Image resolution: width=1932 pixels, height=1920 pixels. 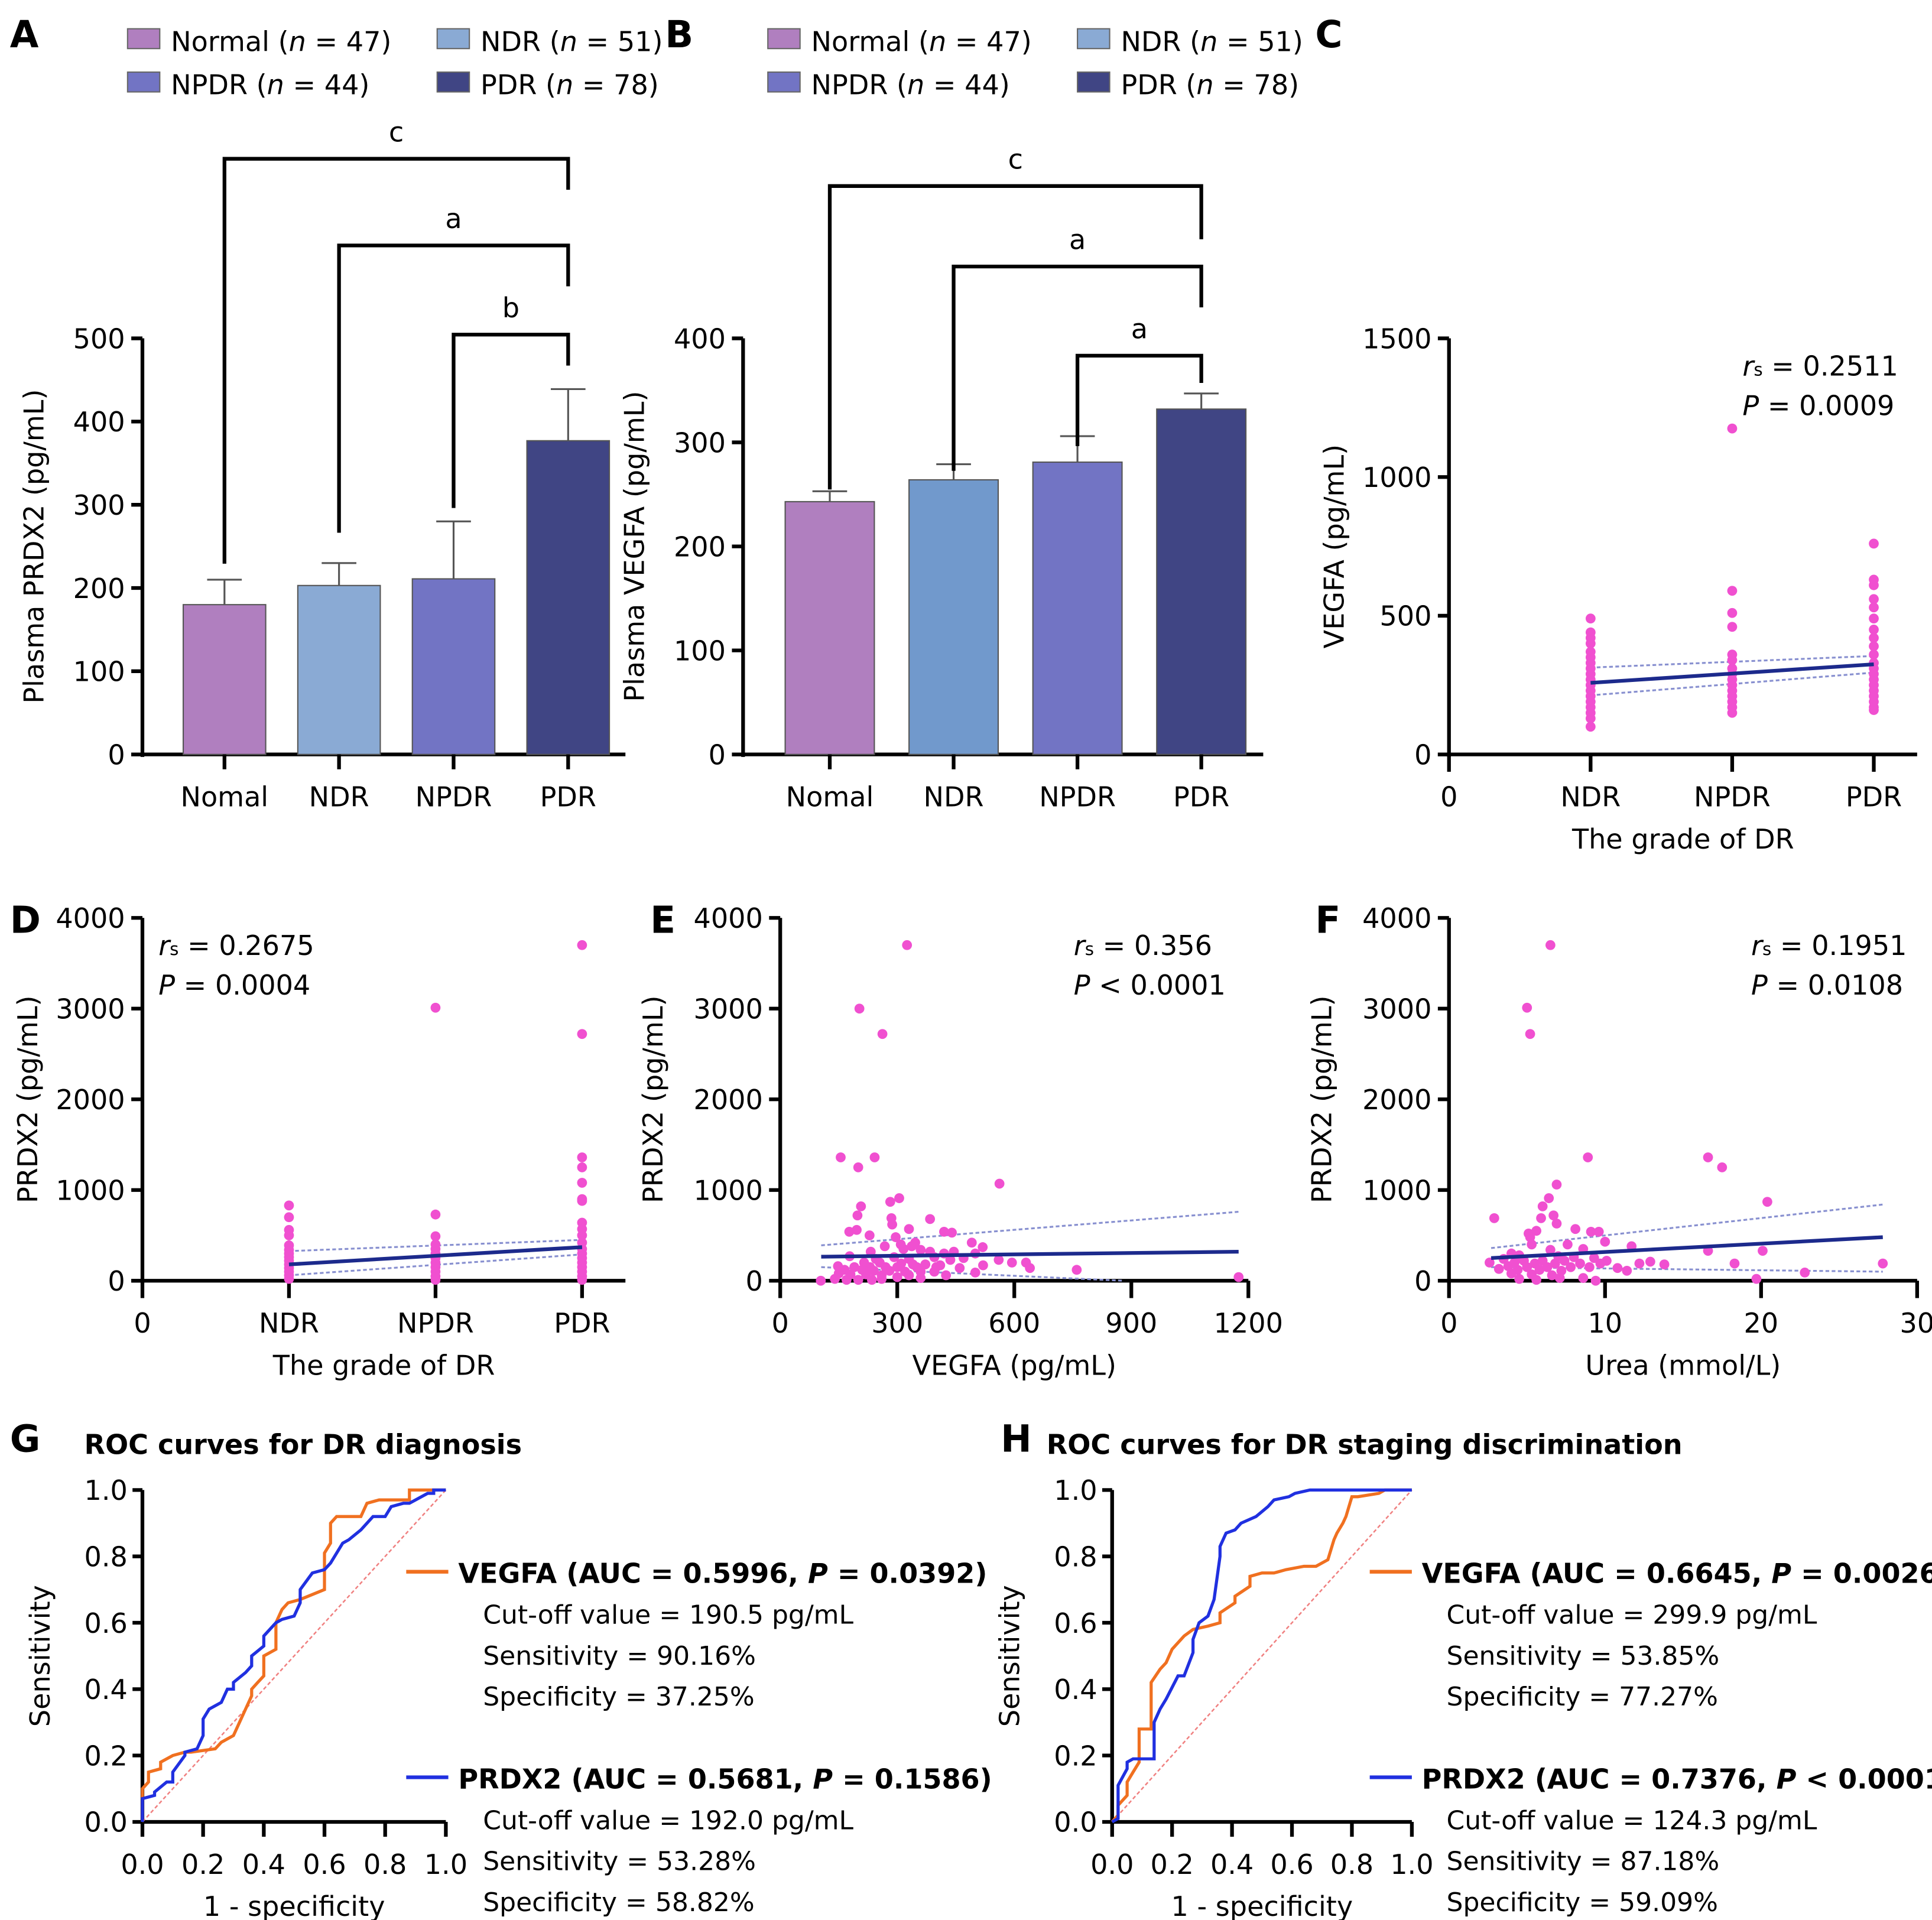 I want to click on x-tick-label: NDR, so click(x=339, y=797).